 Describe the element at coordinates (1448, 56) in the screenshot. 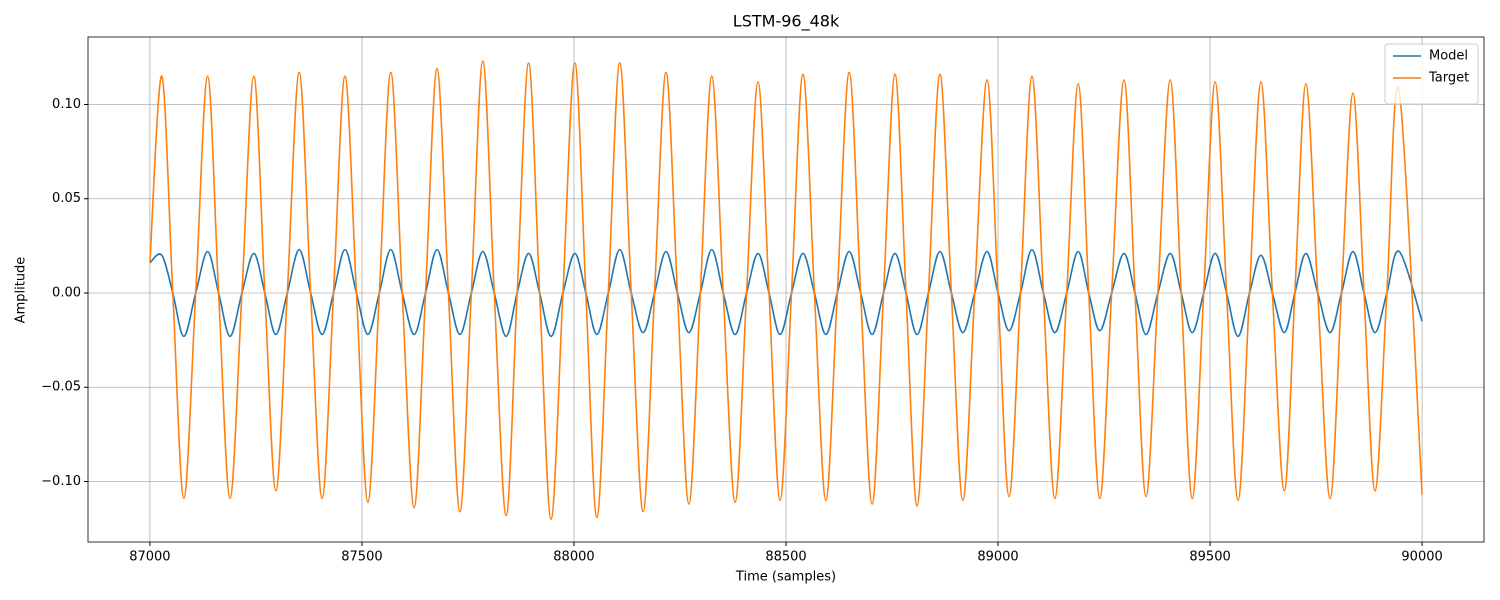

I see `legend-label: Model` at that location.